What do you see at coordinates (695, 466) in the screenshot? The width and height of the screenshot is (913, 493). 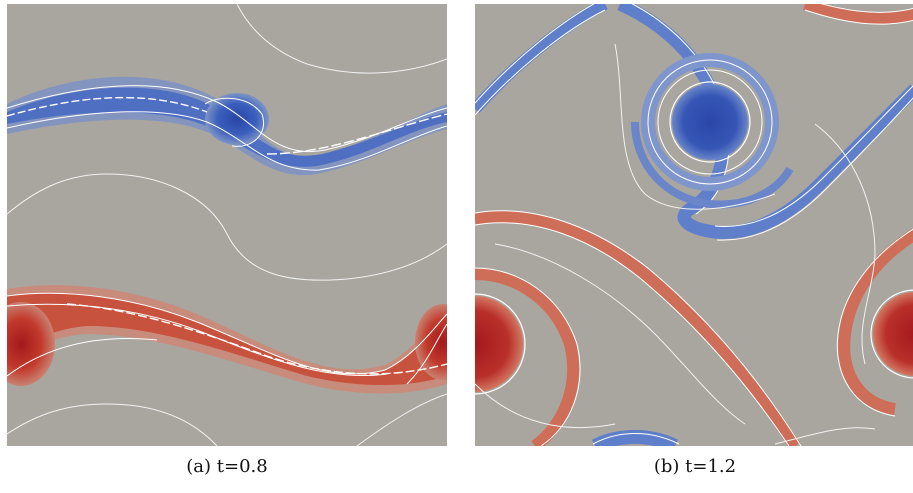 I see `panel-b-caption: (b) t=1.2` at bounding box center [695, 466].